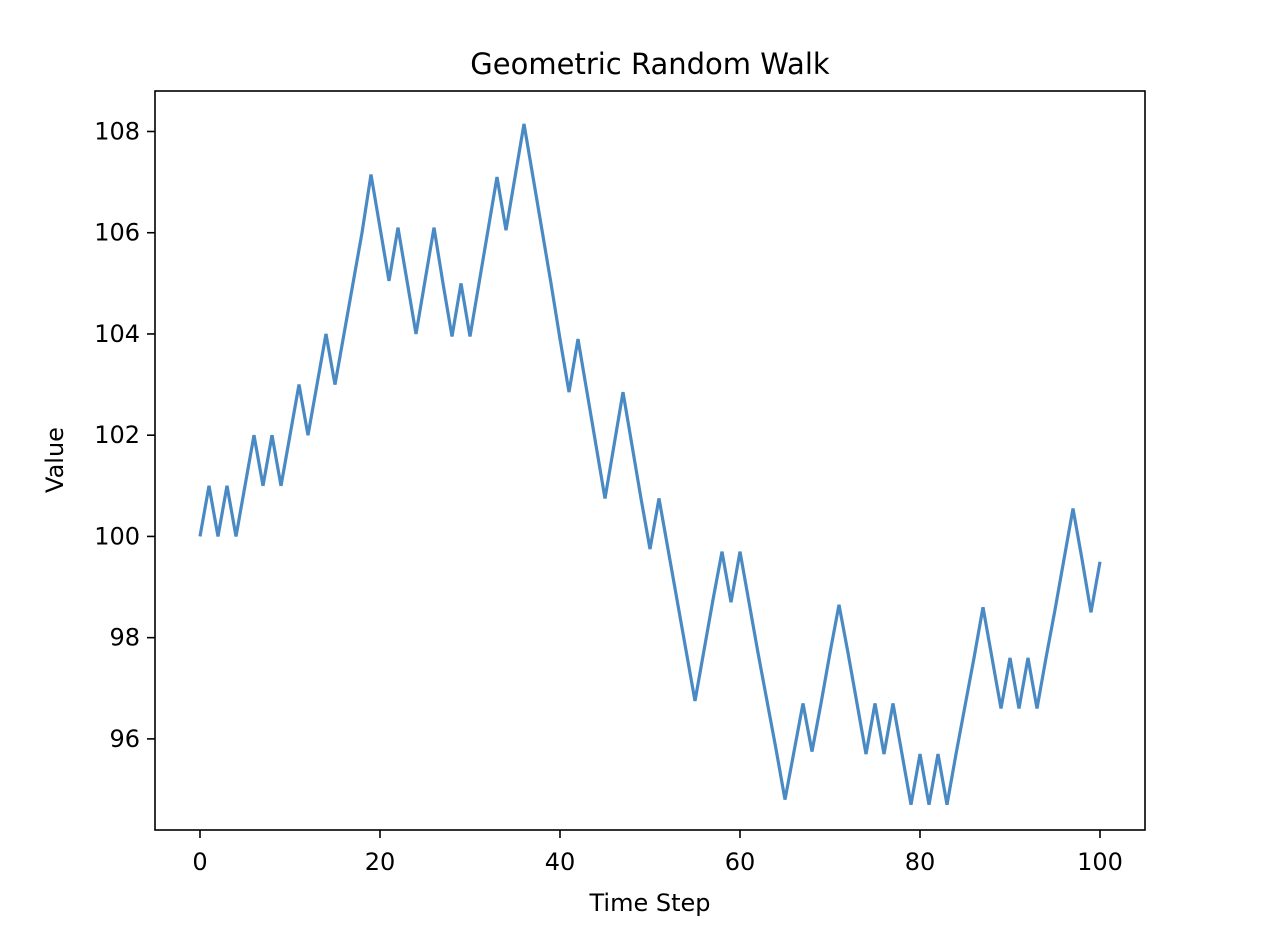 The image size is (1272, 936). I want to click on y-tick-label: 102, so click(117, 435).